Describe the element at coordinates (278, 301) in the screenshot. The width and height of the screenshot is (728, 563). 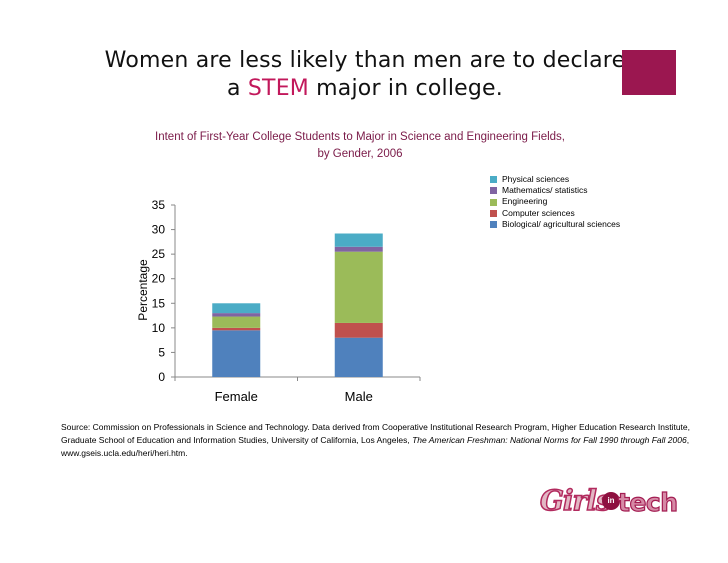
I see `stacked-bar-chart: 0 5 10 15 20 25 30 35 Percentage Female Male` at that location.